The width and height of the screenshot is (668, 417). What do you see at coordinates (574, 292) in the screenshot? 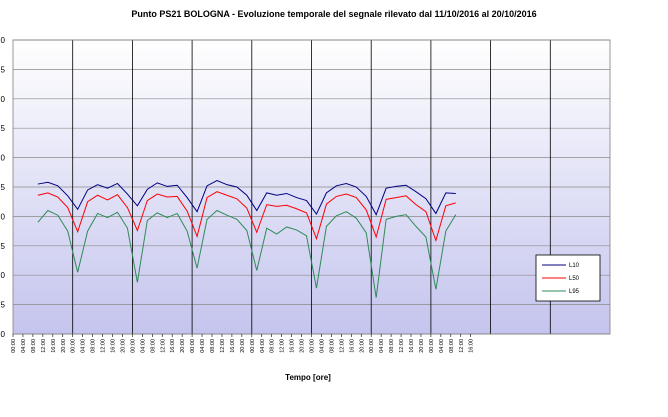
I see `legend-label: L95` at bounding box center [574, 292].